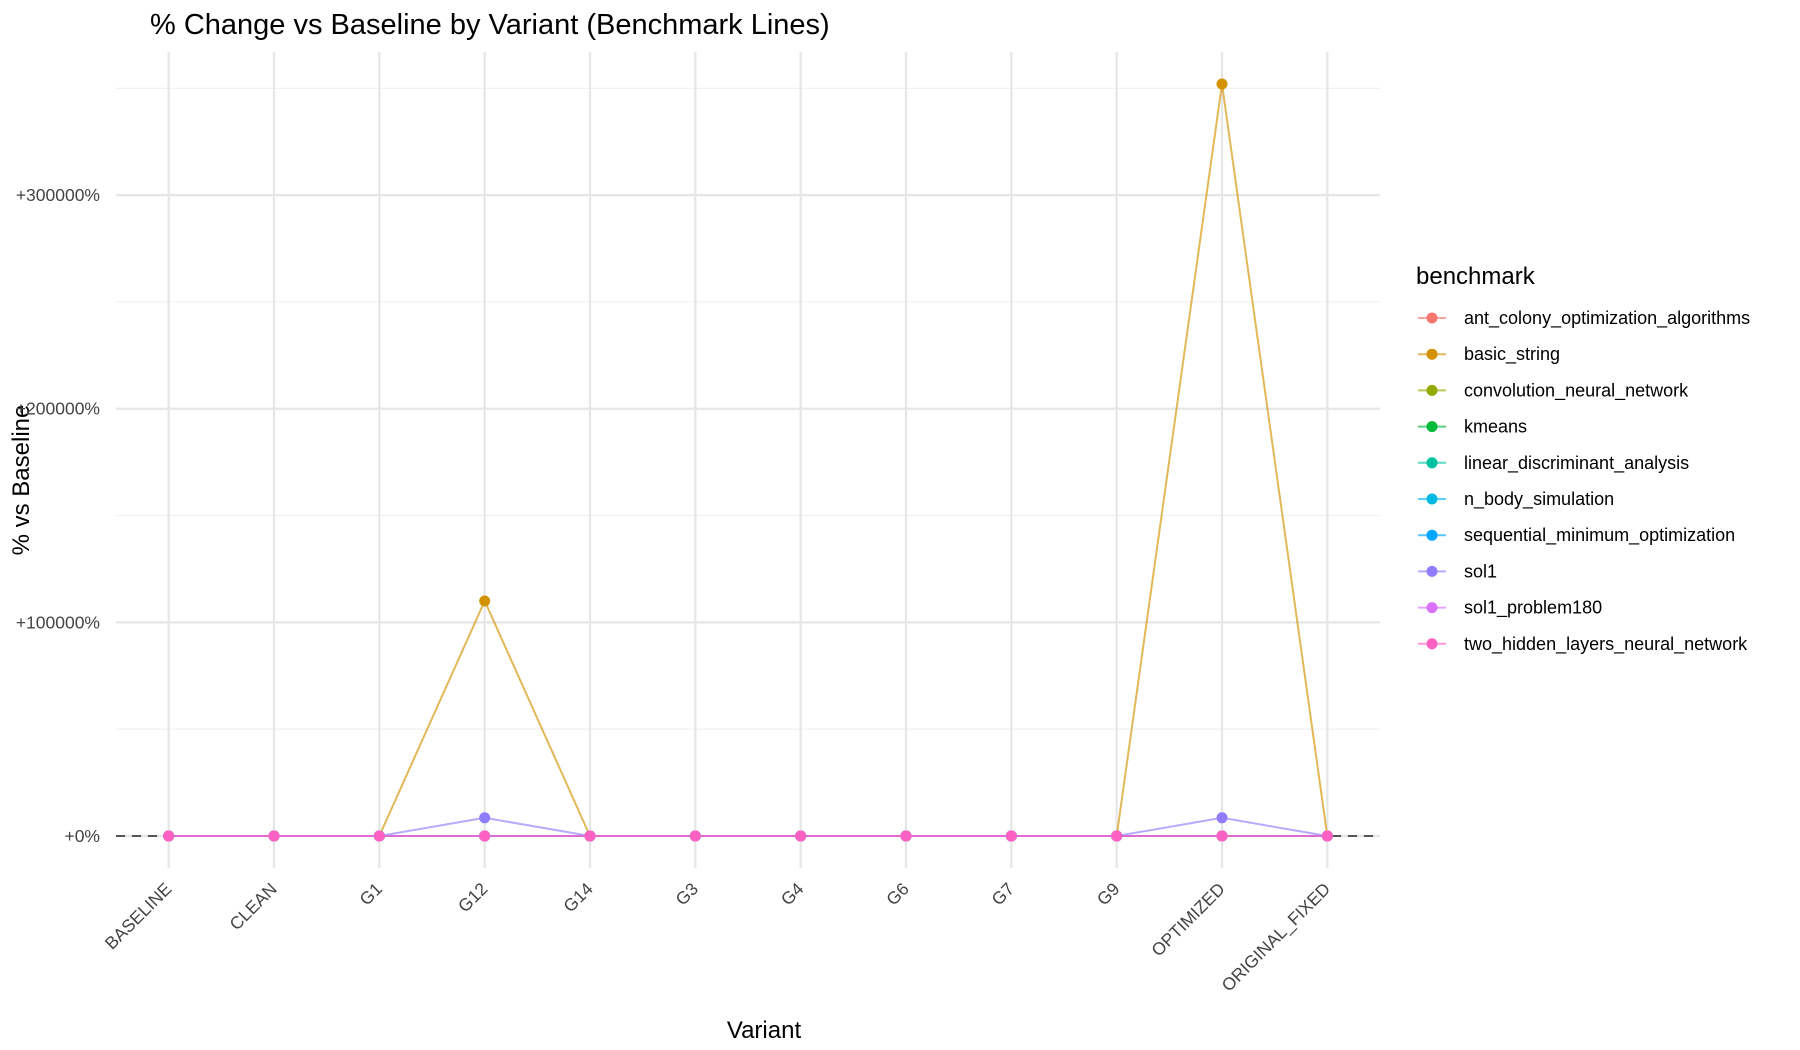  I want to click on y-tick-label: +300000%, so click(58, 195).